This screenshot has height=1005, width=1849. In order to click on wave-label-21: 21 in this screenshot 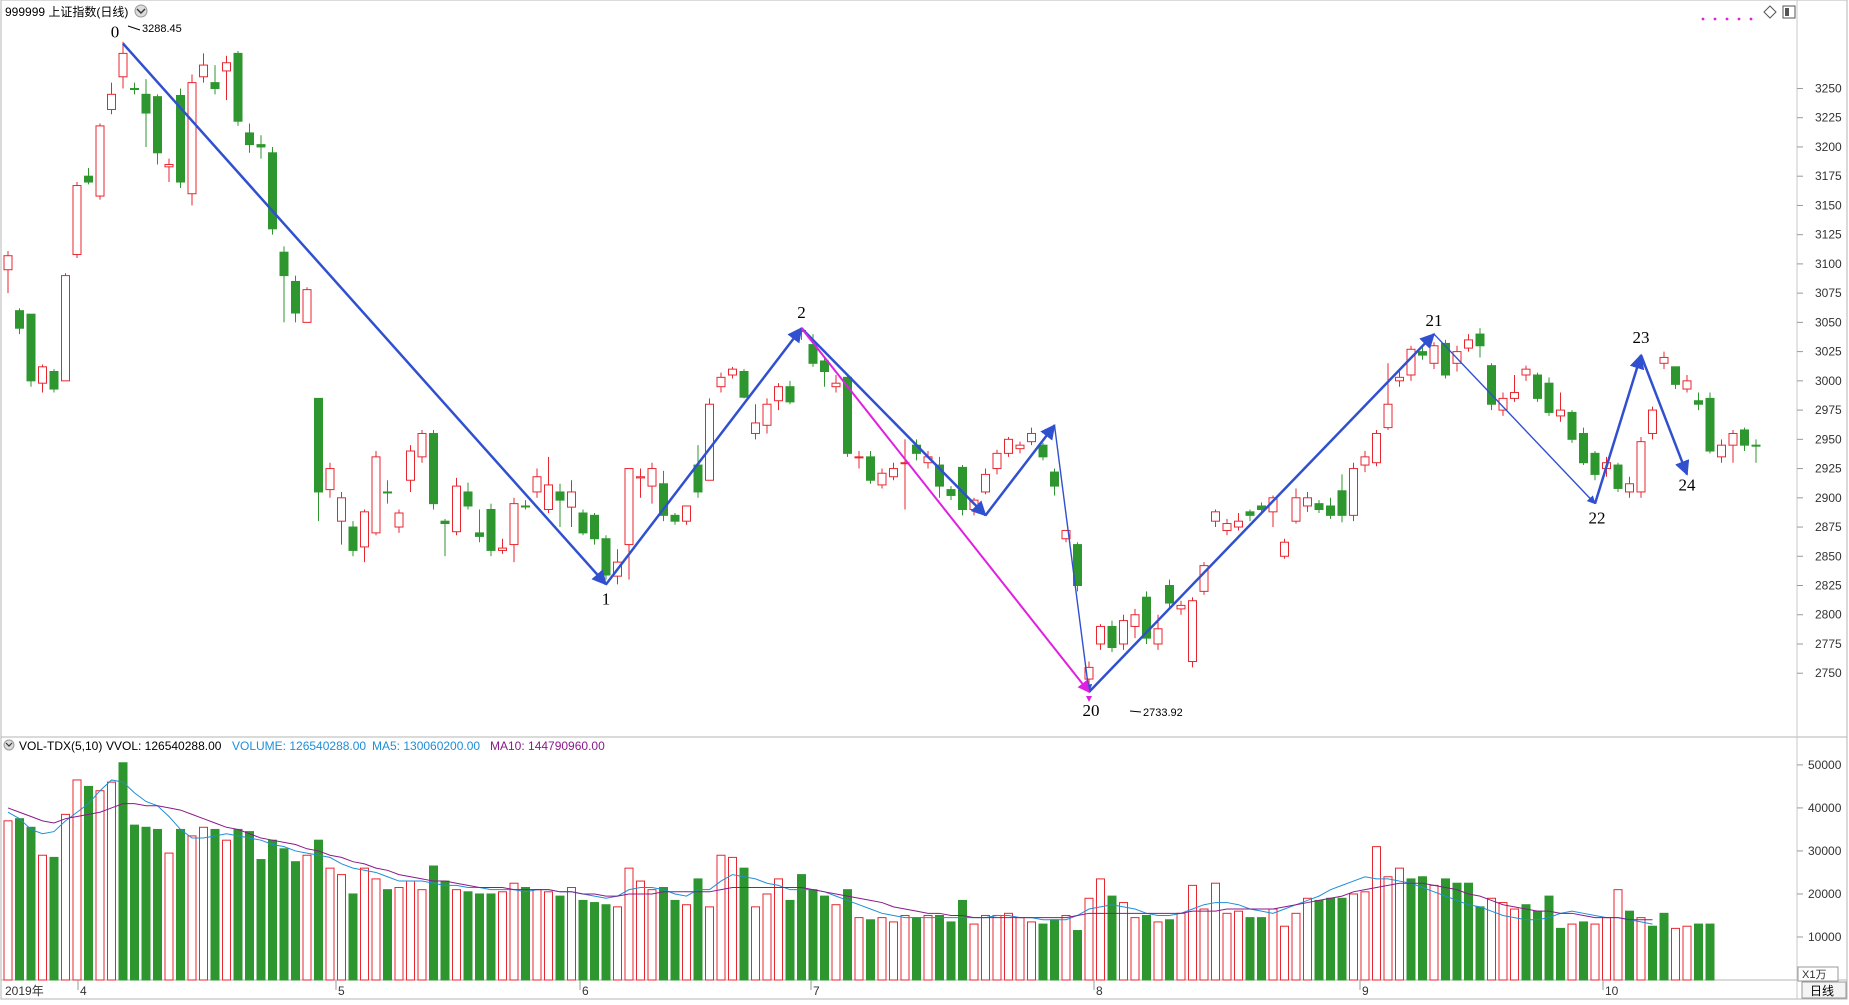, I will do `click(1434, 320)`.